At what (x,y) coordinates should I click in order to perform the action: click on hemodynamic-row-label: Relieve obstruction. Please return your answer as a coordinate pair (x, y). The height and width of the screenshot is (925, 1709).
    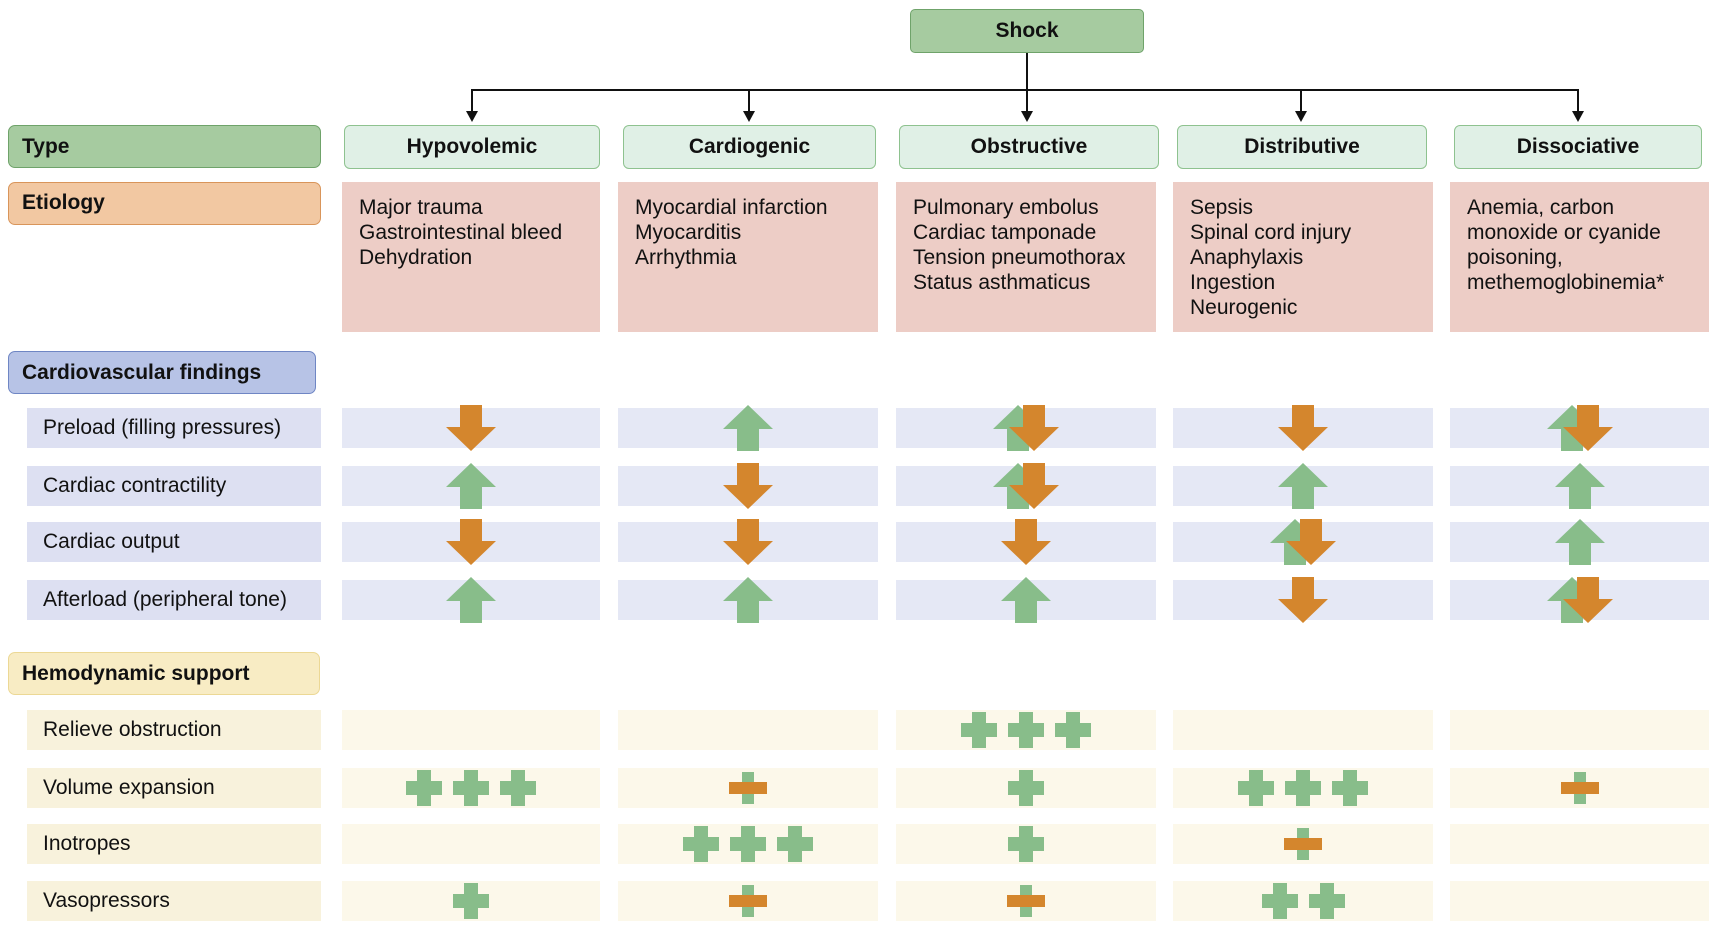
    Looking at the image, I should click on (174, 730).